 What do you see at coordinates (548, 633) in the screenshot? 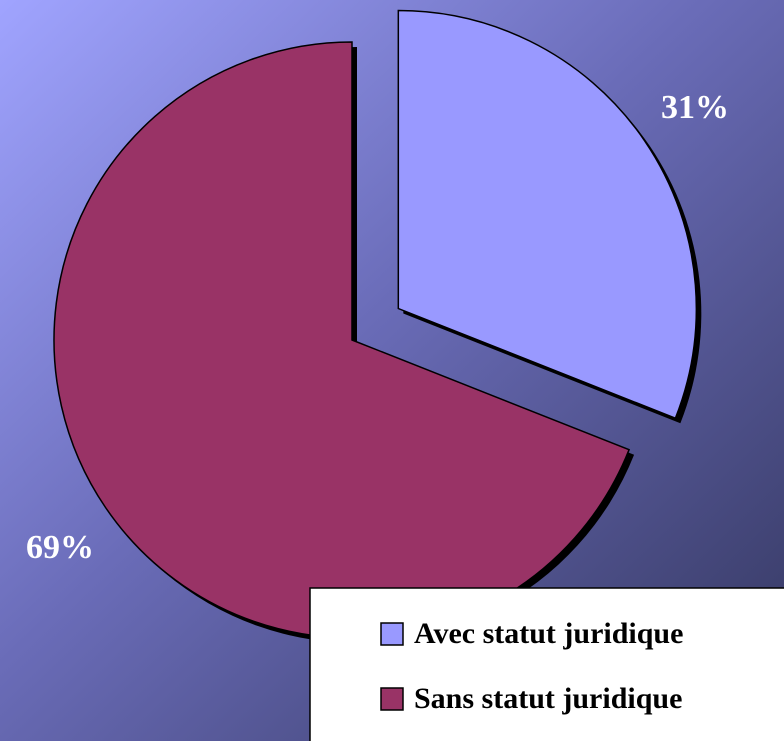
I see `legend-label: Avec statut juridique` at bounding box center [548, 633].